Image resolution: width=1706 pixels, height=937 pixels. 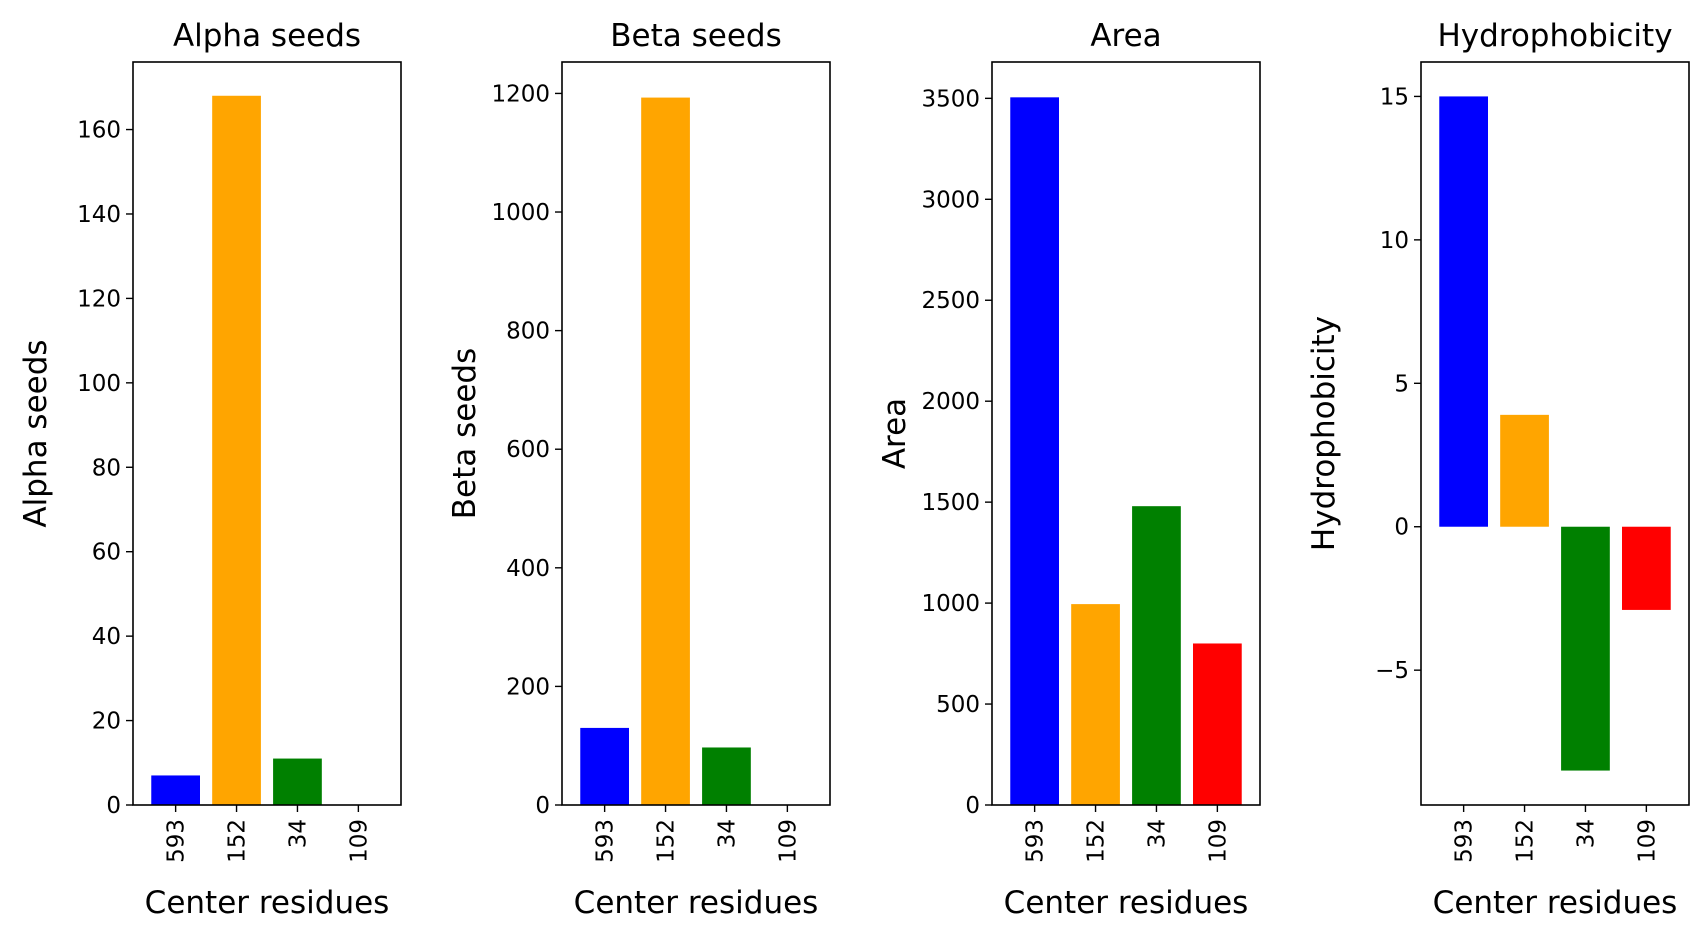 I want to click on y-tick-label: 100, so click(x=99, y=384).